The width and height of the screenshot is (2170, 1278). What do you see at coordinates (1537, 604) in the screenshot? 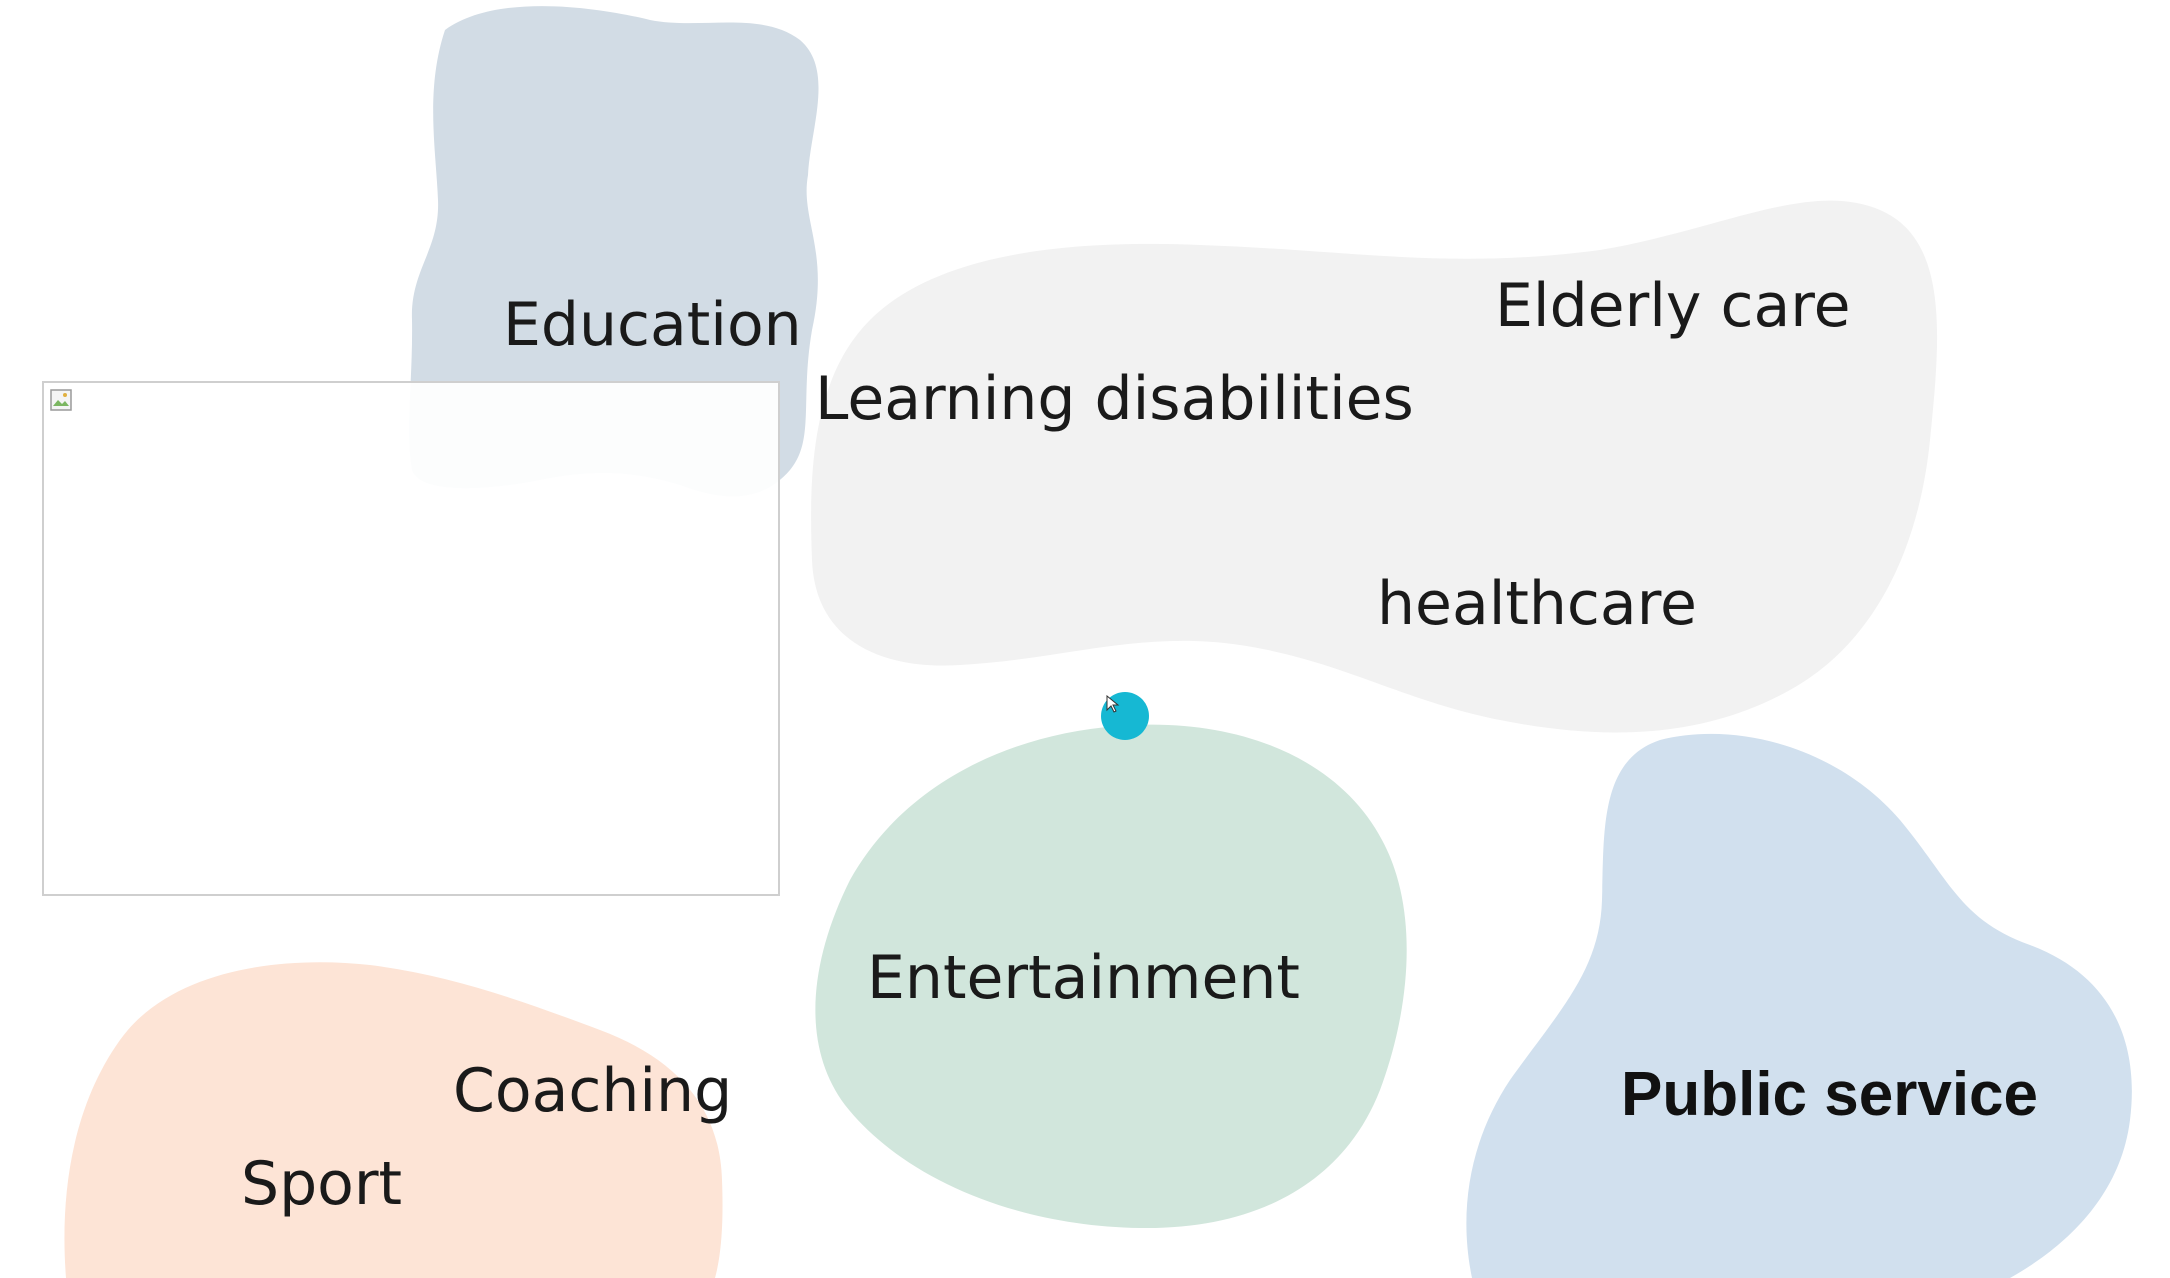
I see `label-healthcare: healthcare` at bounding box center [1537, 604].